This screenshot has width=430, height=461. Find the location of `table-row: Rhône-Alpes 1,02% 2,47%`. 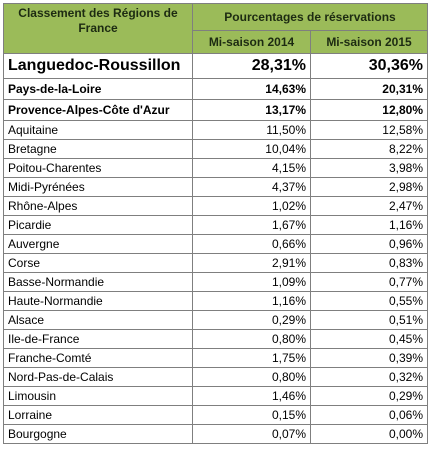

table-row: Rhône-Alpes 1,02% 2,47% is located at coordinates (215, 206).